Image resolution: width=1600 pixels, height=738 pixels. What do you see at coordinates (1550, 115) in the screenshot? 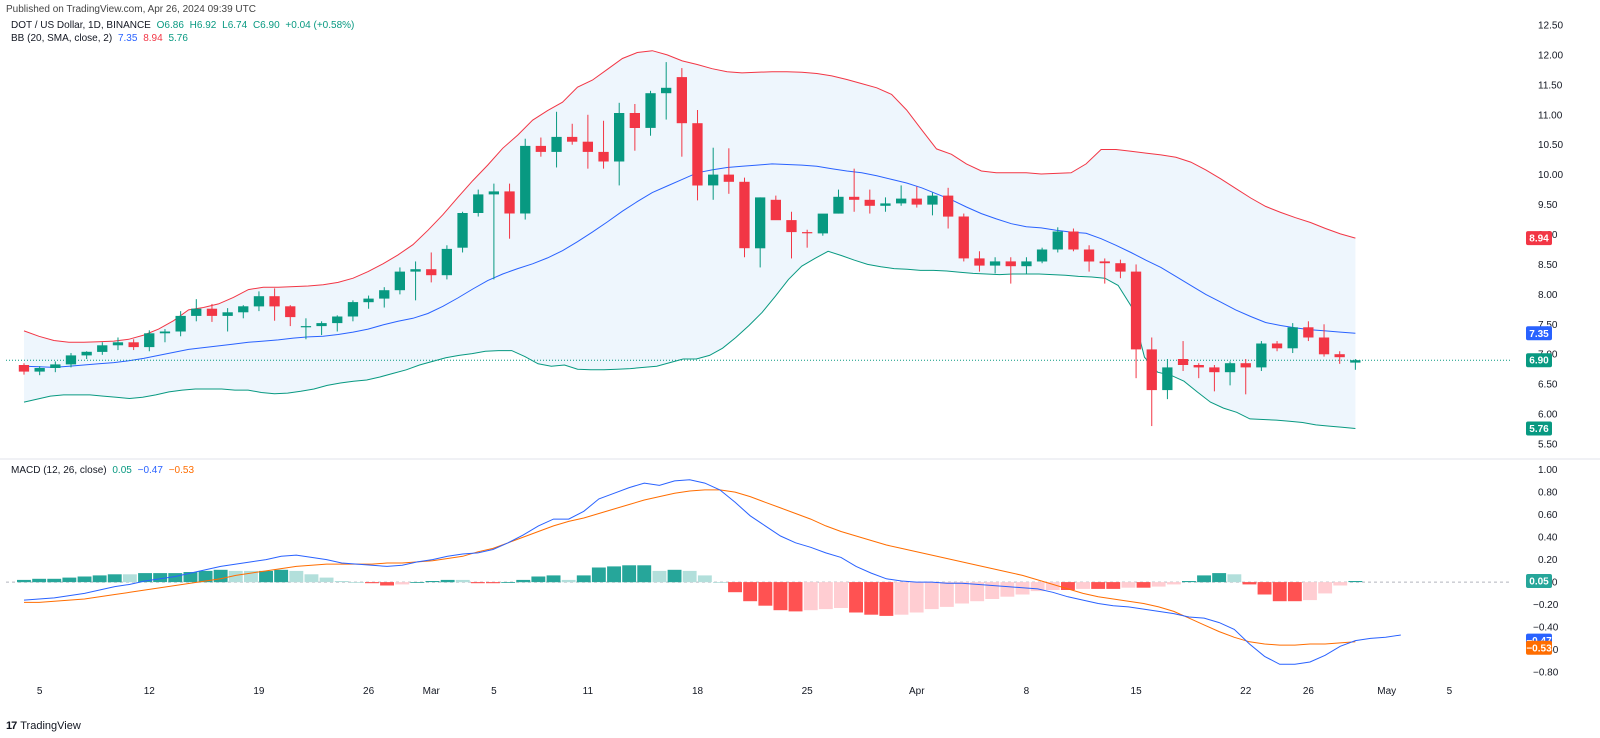
I see `price-tick-label: 11.00` at bounding box center [1550, 115].